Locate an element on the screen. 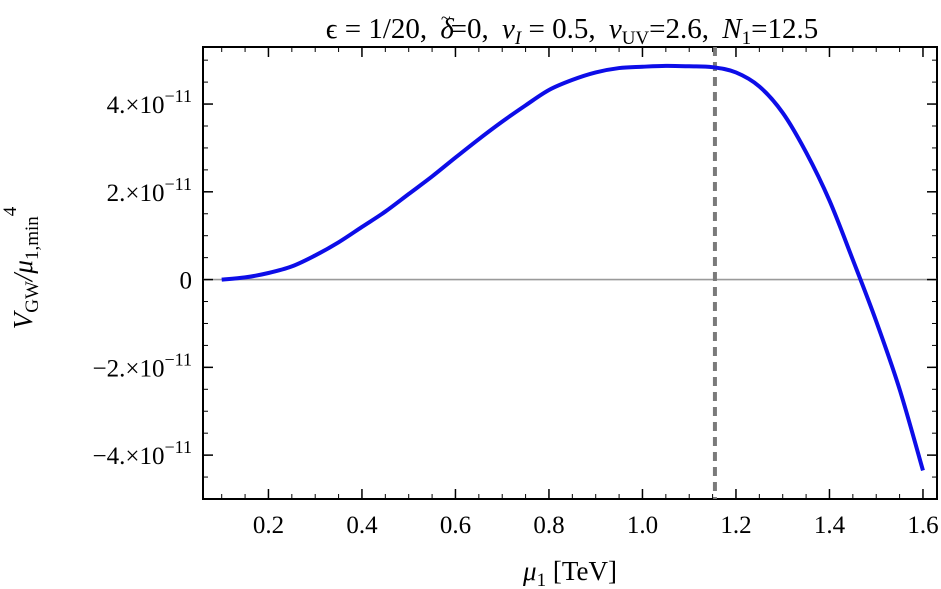 This screenshot has width=941, height=589. x-tick-label: 0.8 is located at coordinates (548, 525).